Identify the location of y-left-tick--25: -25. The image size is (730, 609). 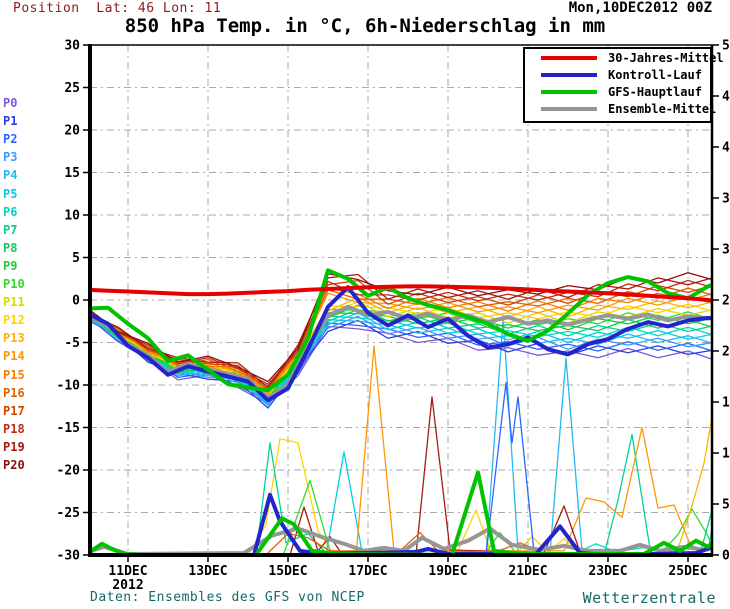
(68, 513).